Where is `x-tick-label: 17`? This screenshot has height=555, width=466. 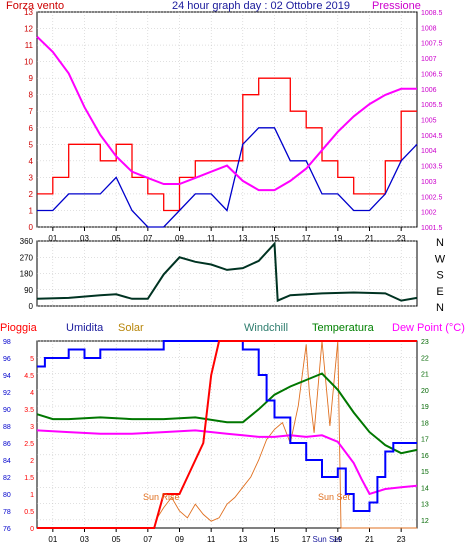 x-tick-label: 17 is located at coordinates (306, 238).